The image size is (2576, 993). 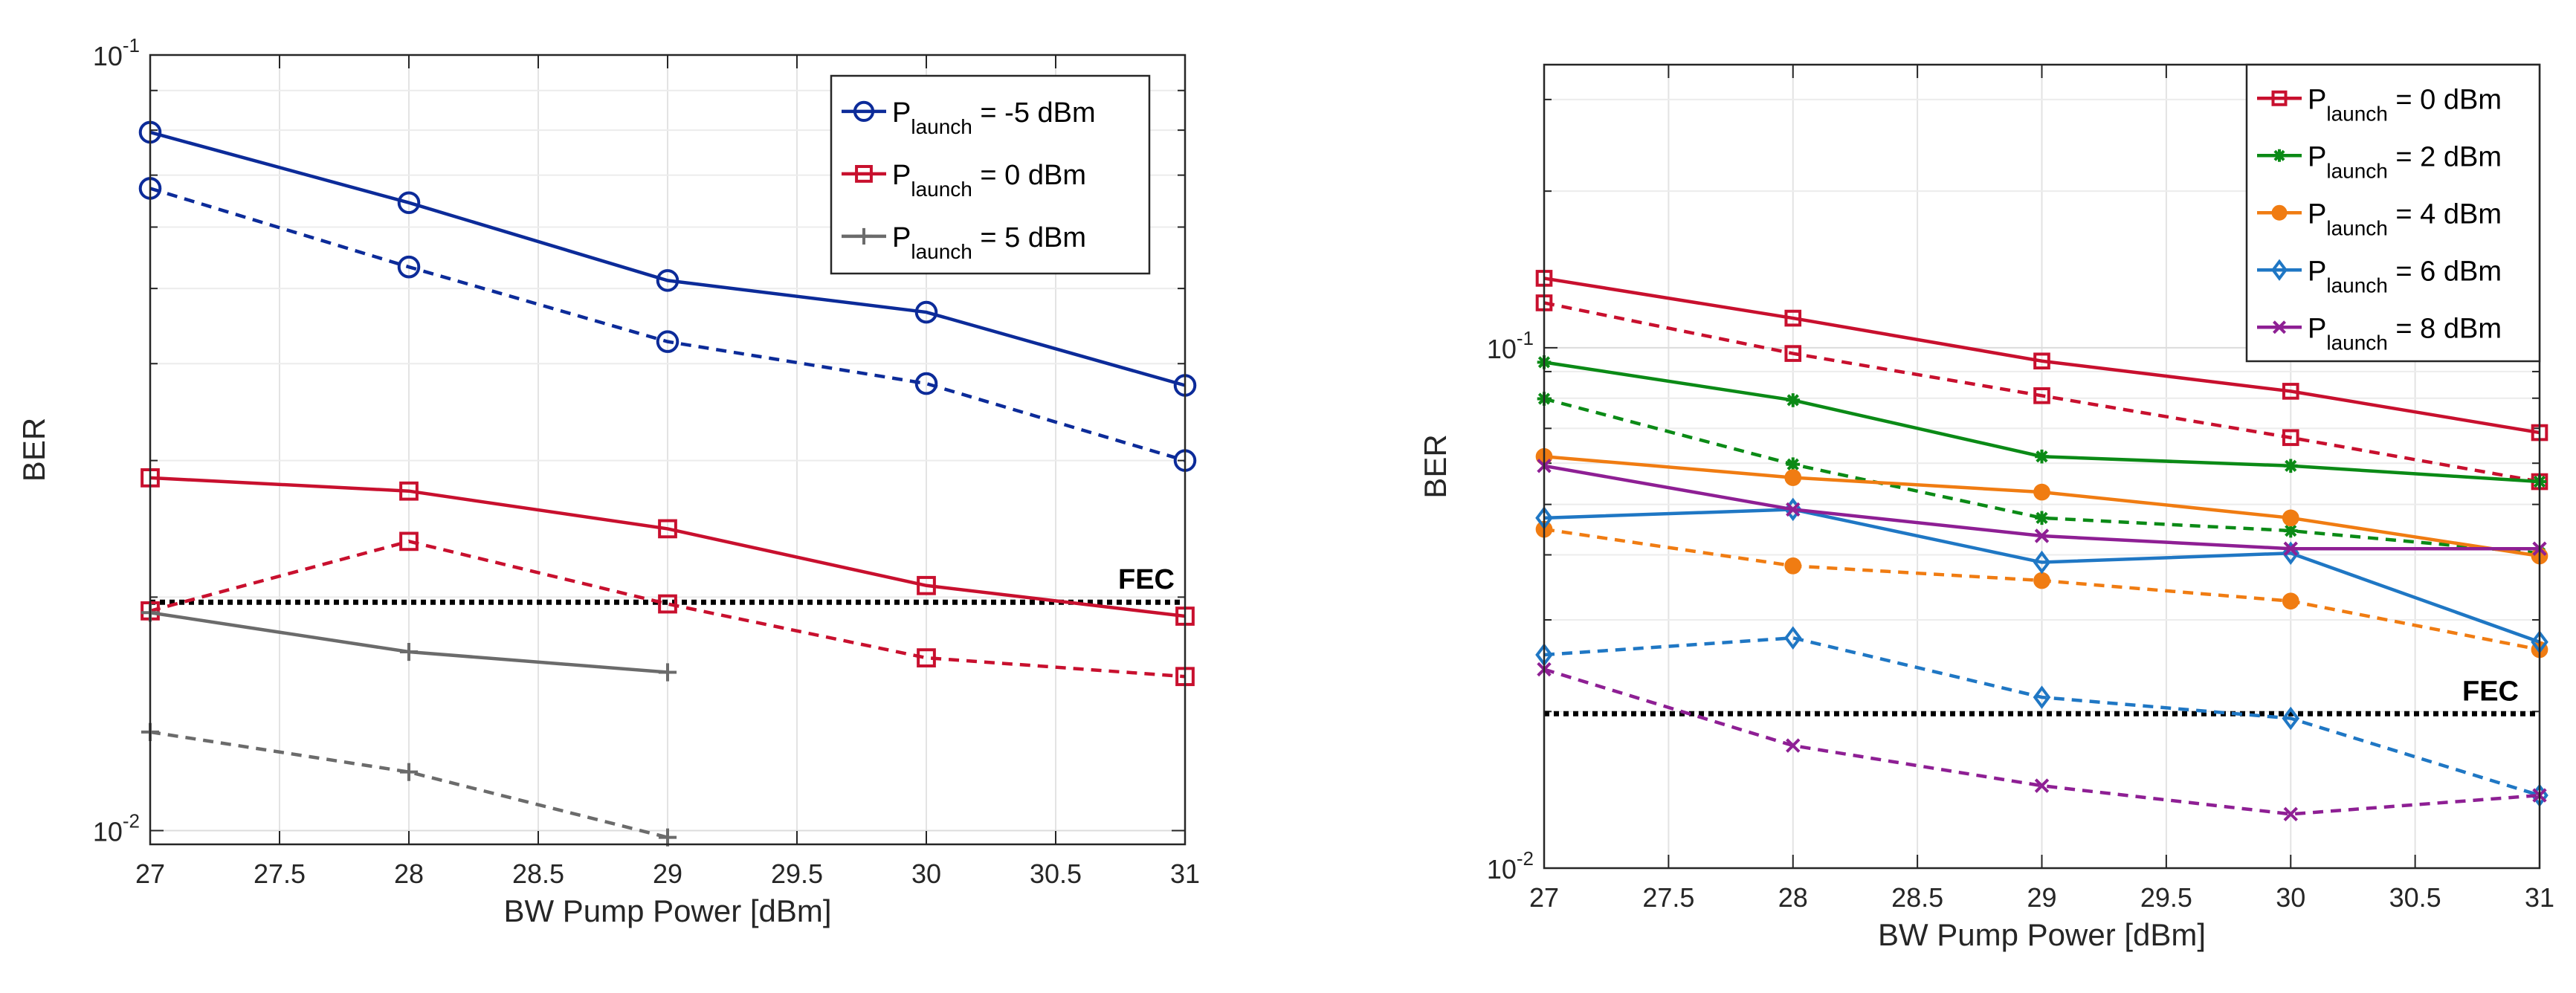 I want to click on legend-label-rest: = 8 dBm, so click(x=2445, y=328).